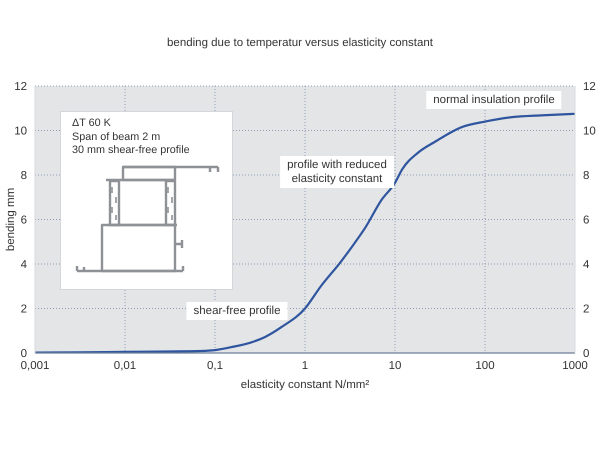 This screenshot has height=450, width=600. Describe the element at coordinates (125, 366) in the screenshot. I see `x-tick-label: 0,01` at that location.